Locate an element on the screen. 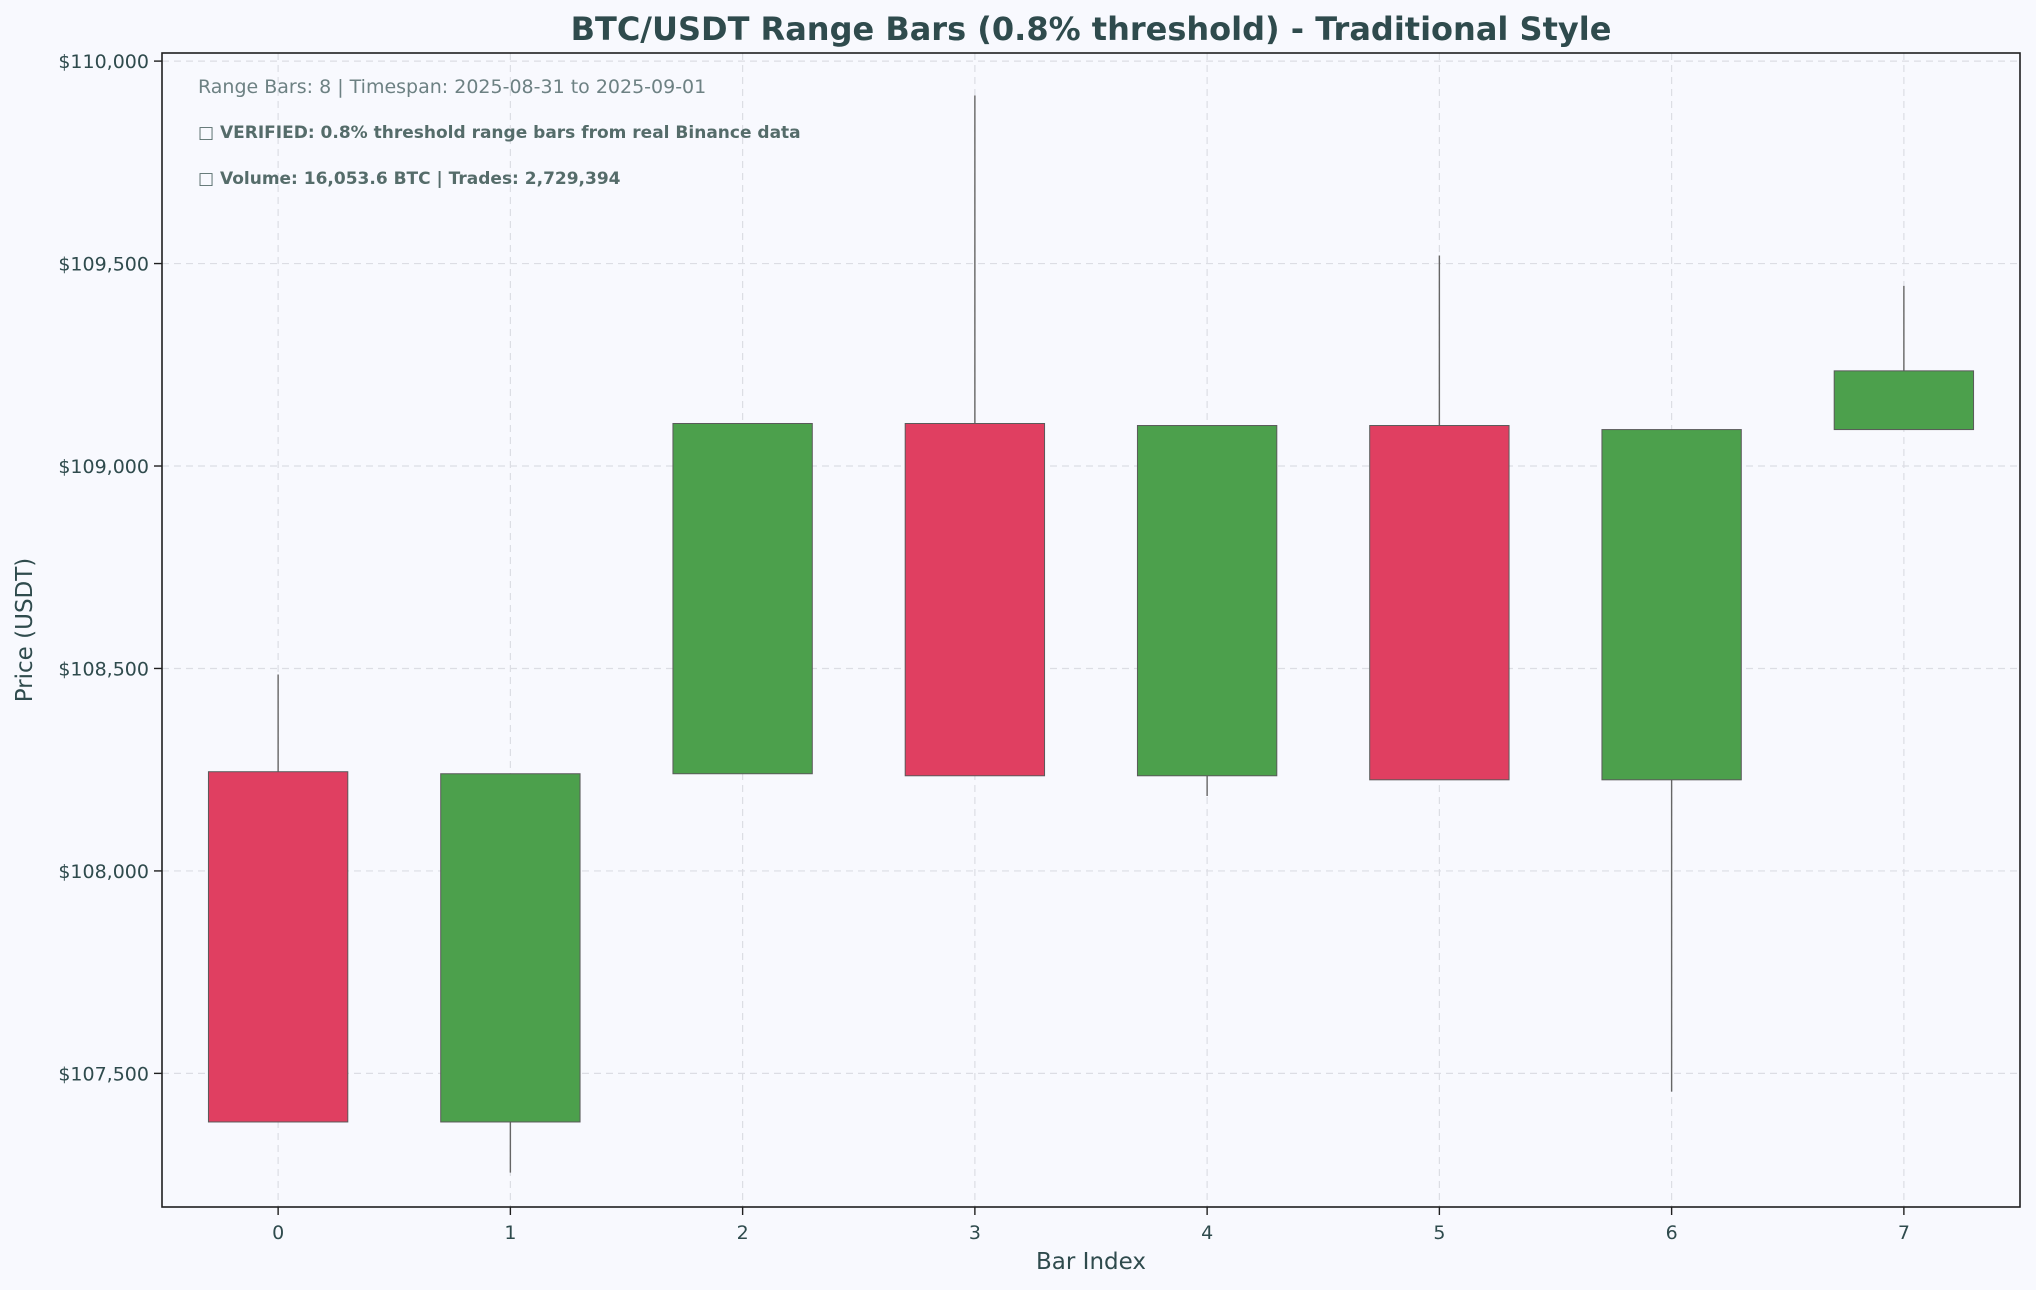 This screenshot has width=2036, height=1290. y-tick-label: $109,500 is located at coordinates (103, 265).